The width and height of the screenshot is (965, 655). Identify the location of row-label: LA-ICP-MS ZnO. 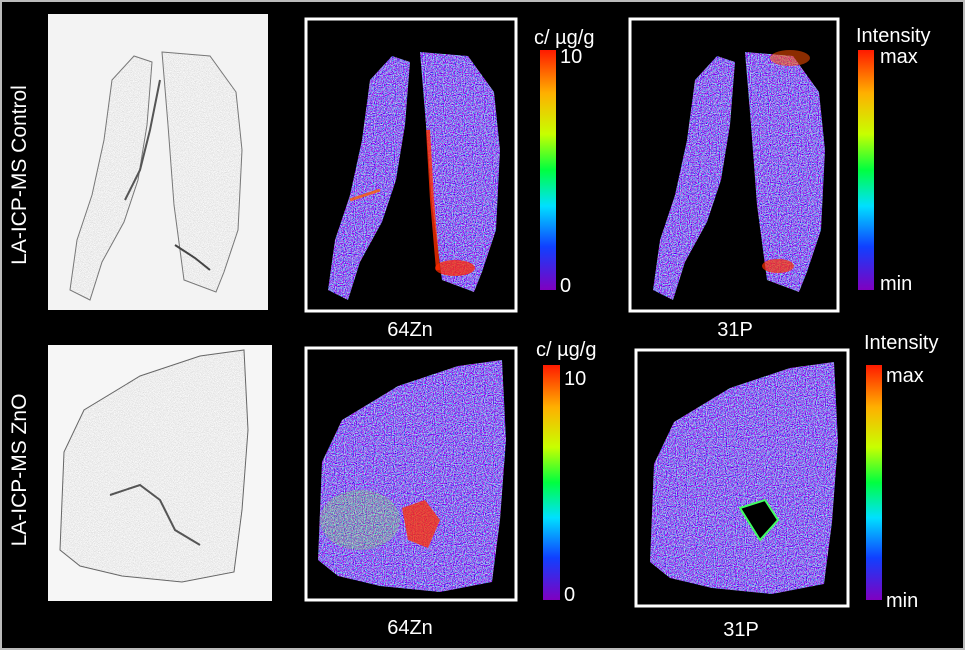
(19, 470).